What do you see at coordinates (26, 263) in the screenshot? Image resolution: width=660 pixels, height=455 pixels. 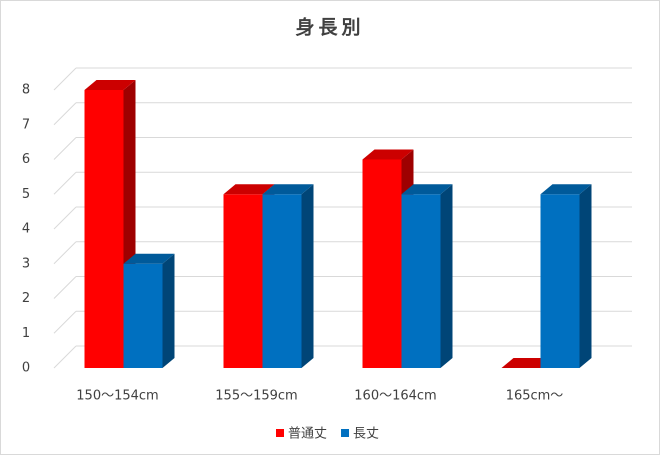 I see `y-tick-label: 3` at bounding box center [26, 263].